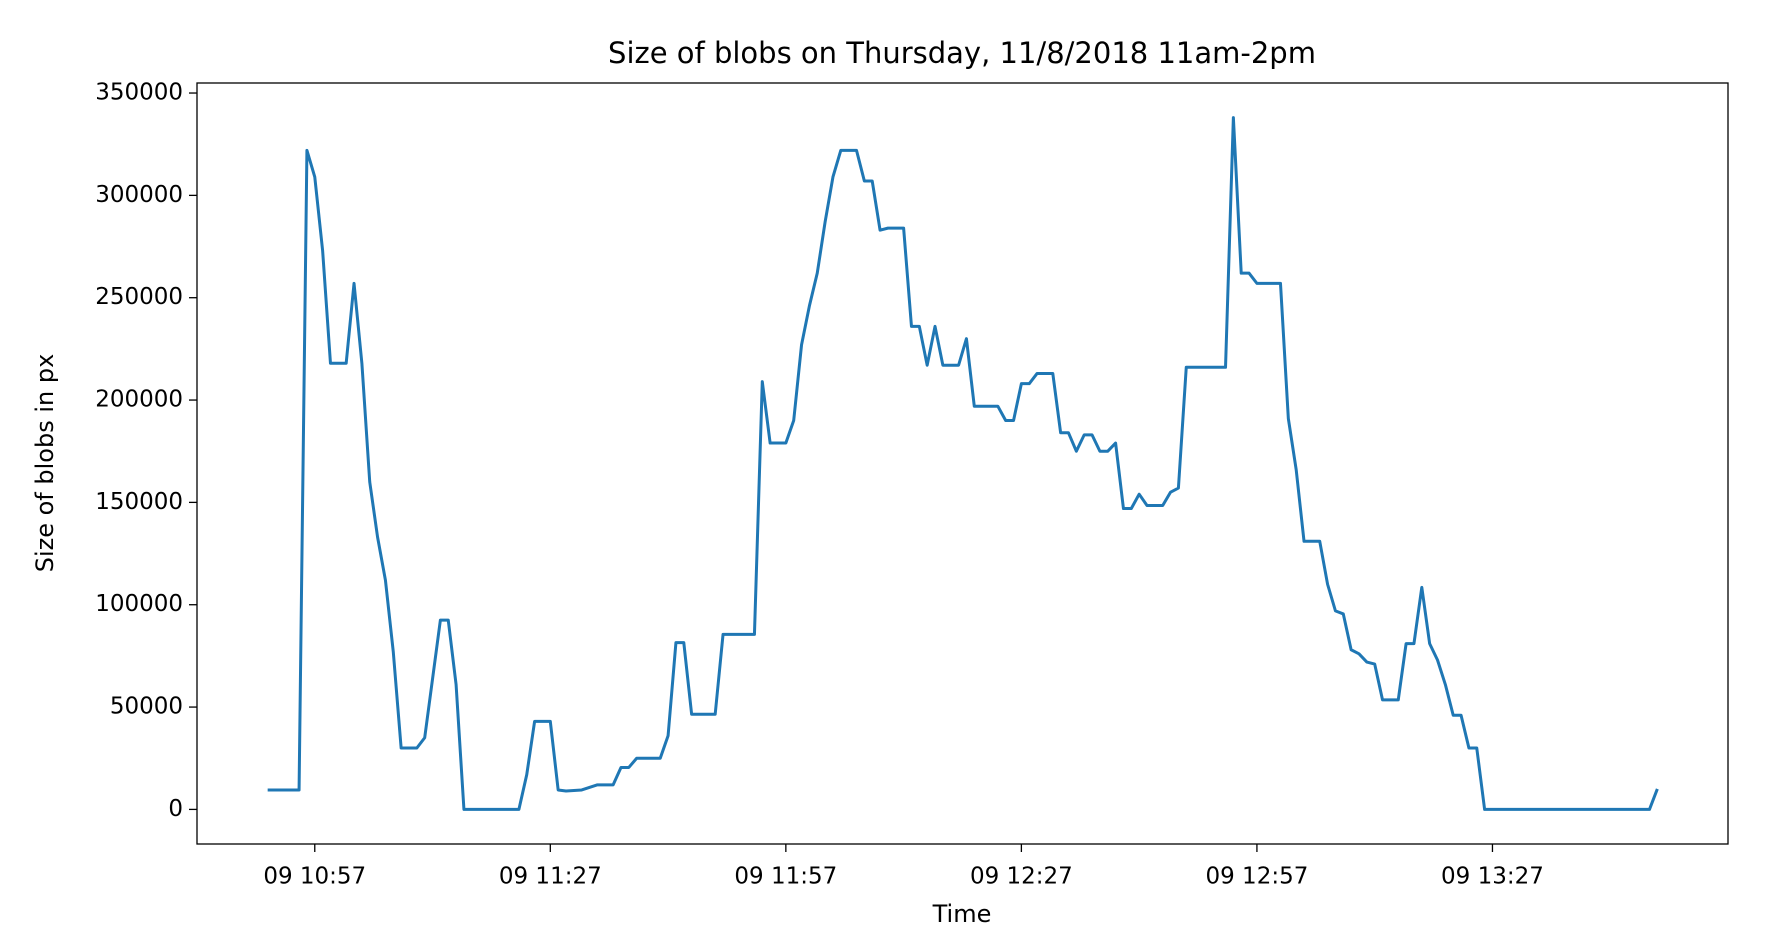 The height and width of the screenshot is (928, 1771). What do you see at coordinates (45, 463) in the screenshot?
I see `y-axis-label: Size of blobs in px` at bounding box center [45, 463].